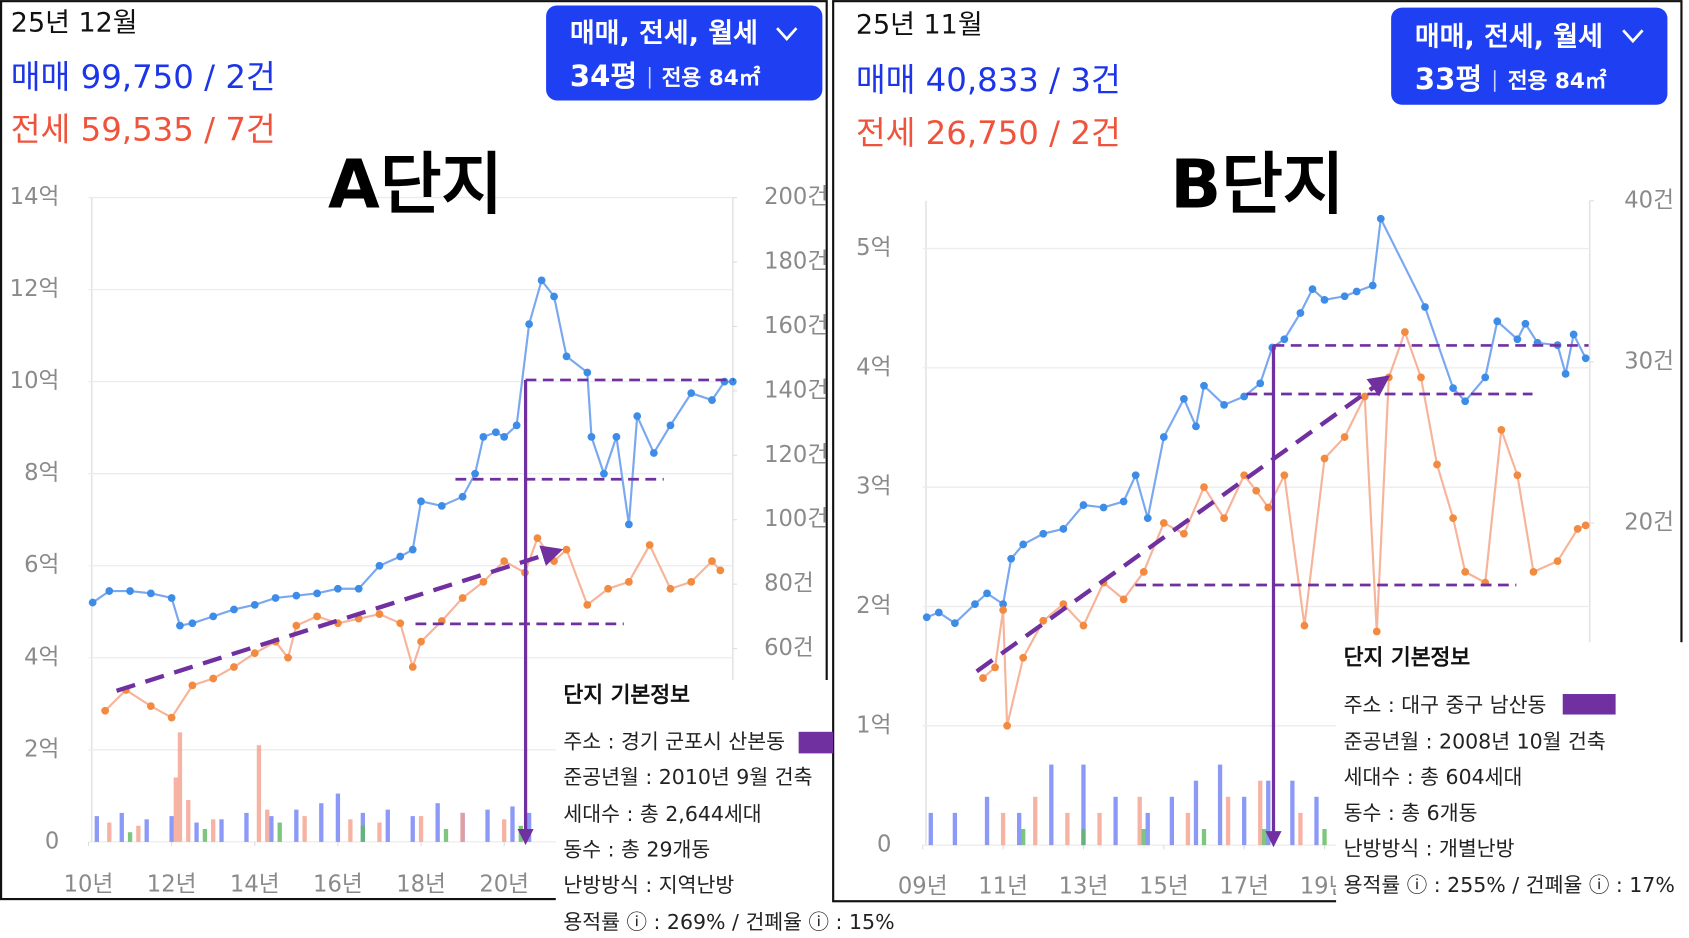 The height and width of the screenshot is (938, 1689). I want to click on info-line: 용적률 ⓘ : 255% / 건폐율 ⓘ : 17%, so click(1509, 885).